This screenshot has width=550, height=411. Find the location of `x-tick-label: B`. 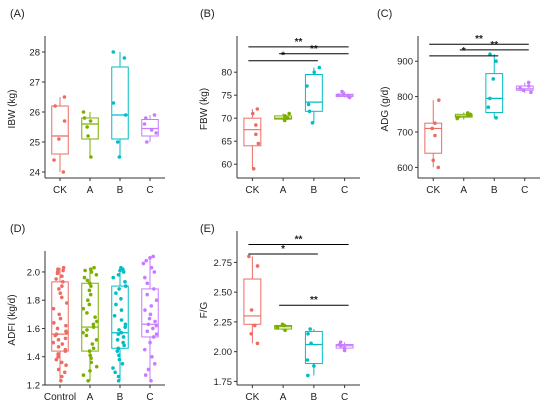

x-tick-label: B is located at coordinates (314, 190).